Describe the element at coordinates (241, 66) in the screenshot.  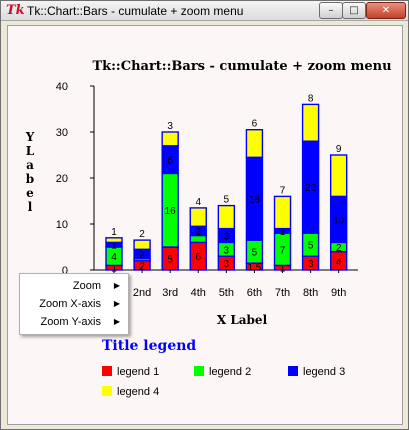
I see `chart-title: Tk::Chart::Bars - cumulate + zoom menu` at that location.